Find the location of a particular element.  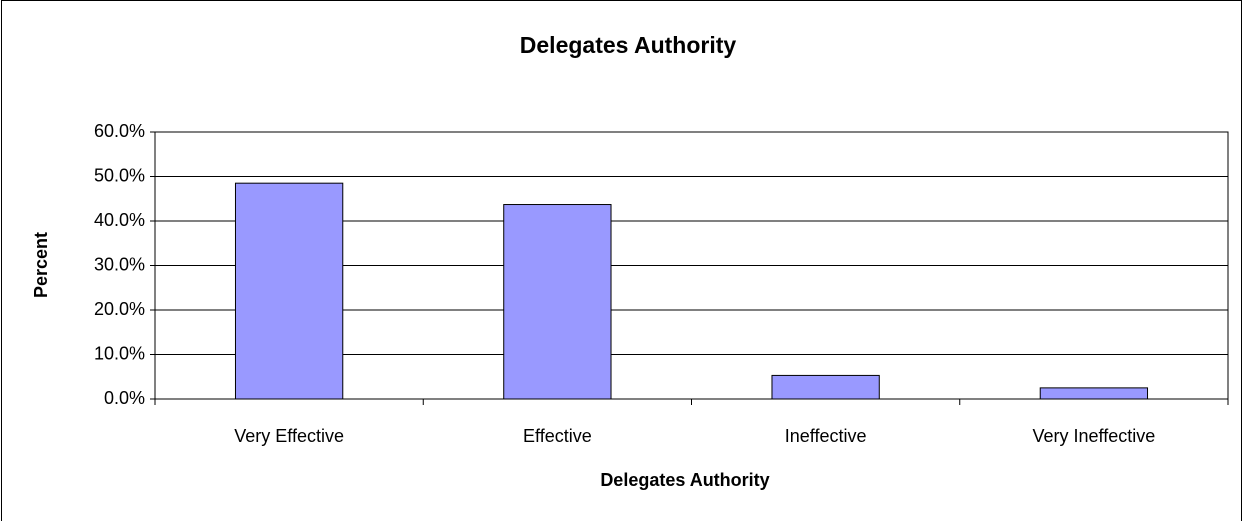

x-tick-label: Ineffective is located at coordinates (826, 436).